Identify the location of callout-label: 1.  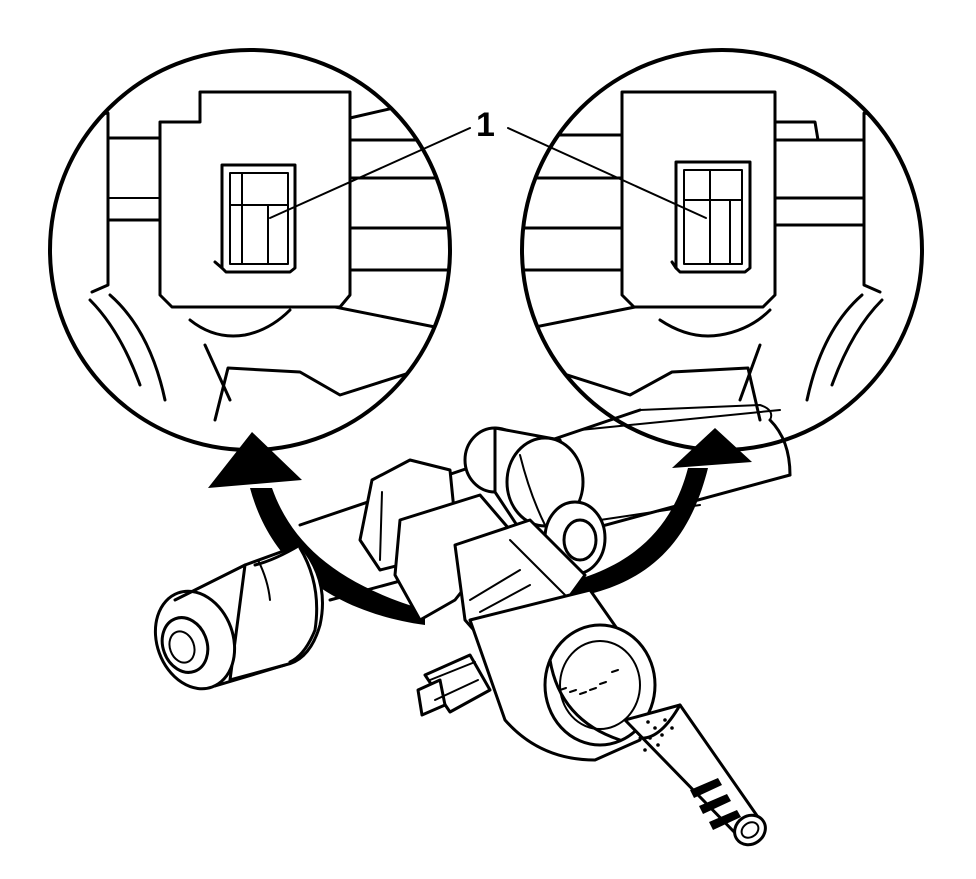
(485, 125).